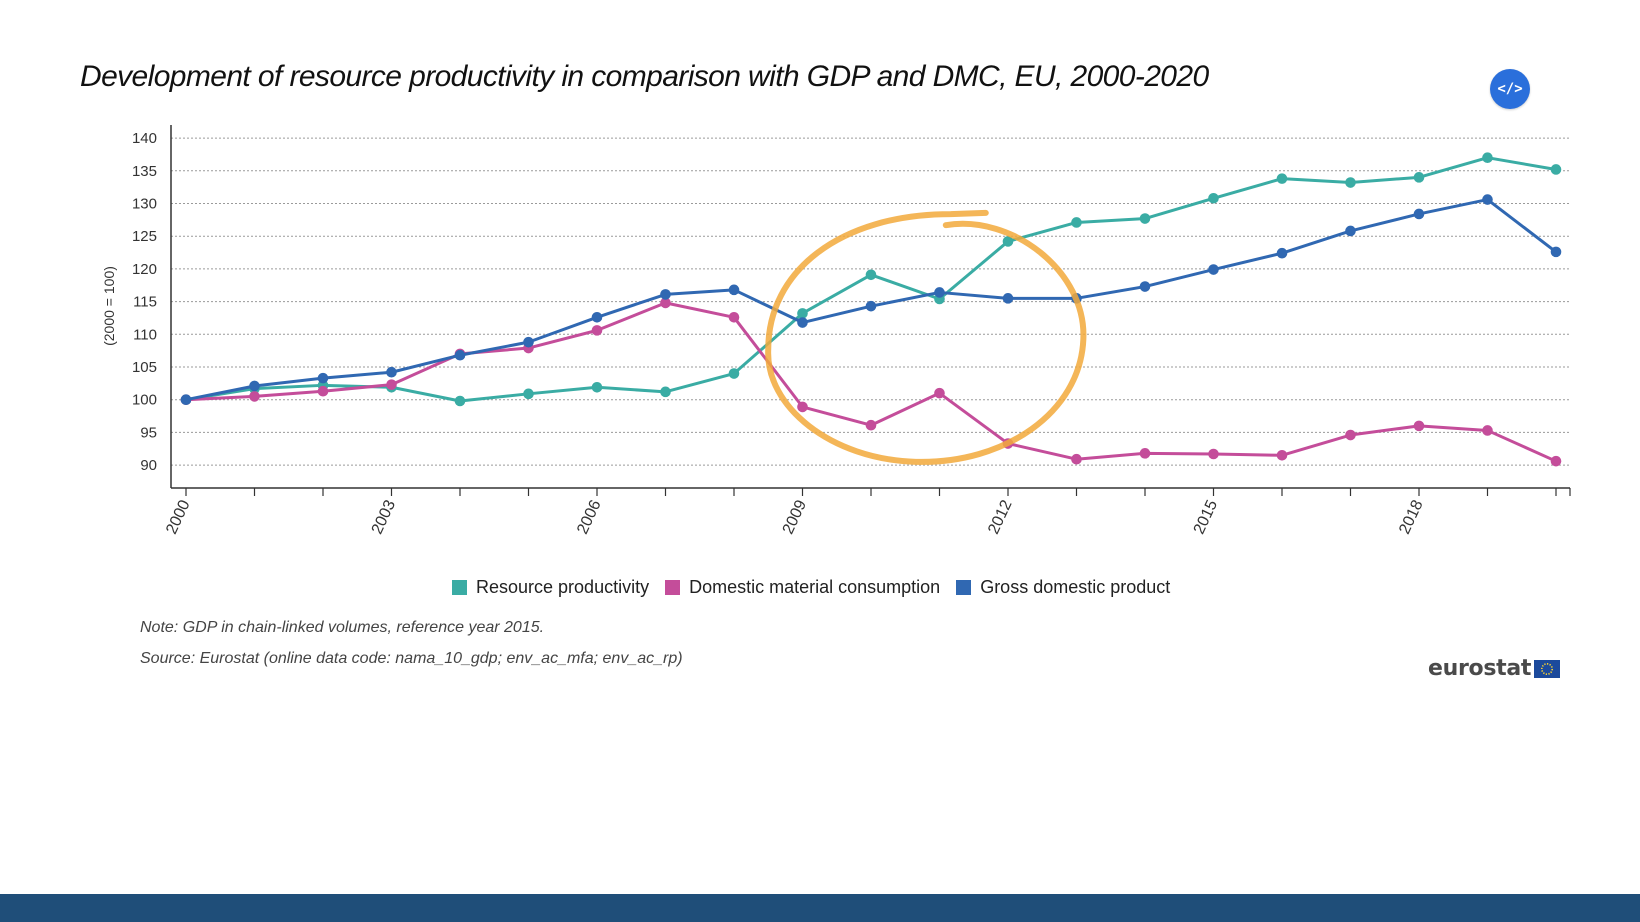  What do you see at coordinates (1547, 668) in the screenshot?
I see `eu-flag-icon` at bounding box center [1547, 668].